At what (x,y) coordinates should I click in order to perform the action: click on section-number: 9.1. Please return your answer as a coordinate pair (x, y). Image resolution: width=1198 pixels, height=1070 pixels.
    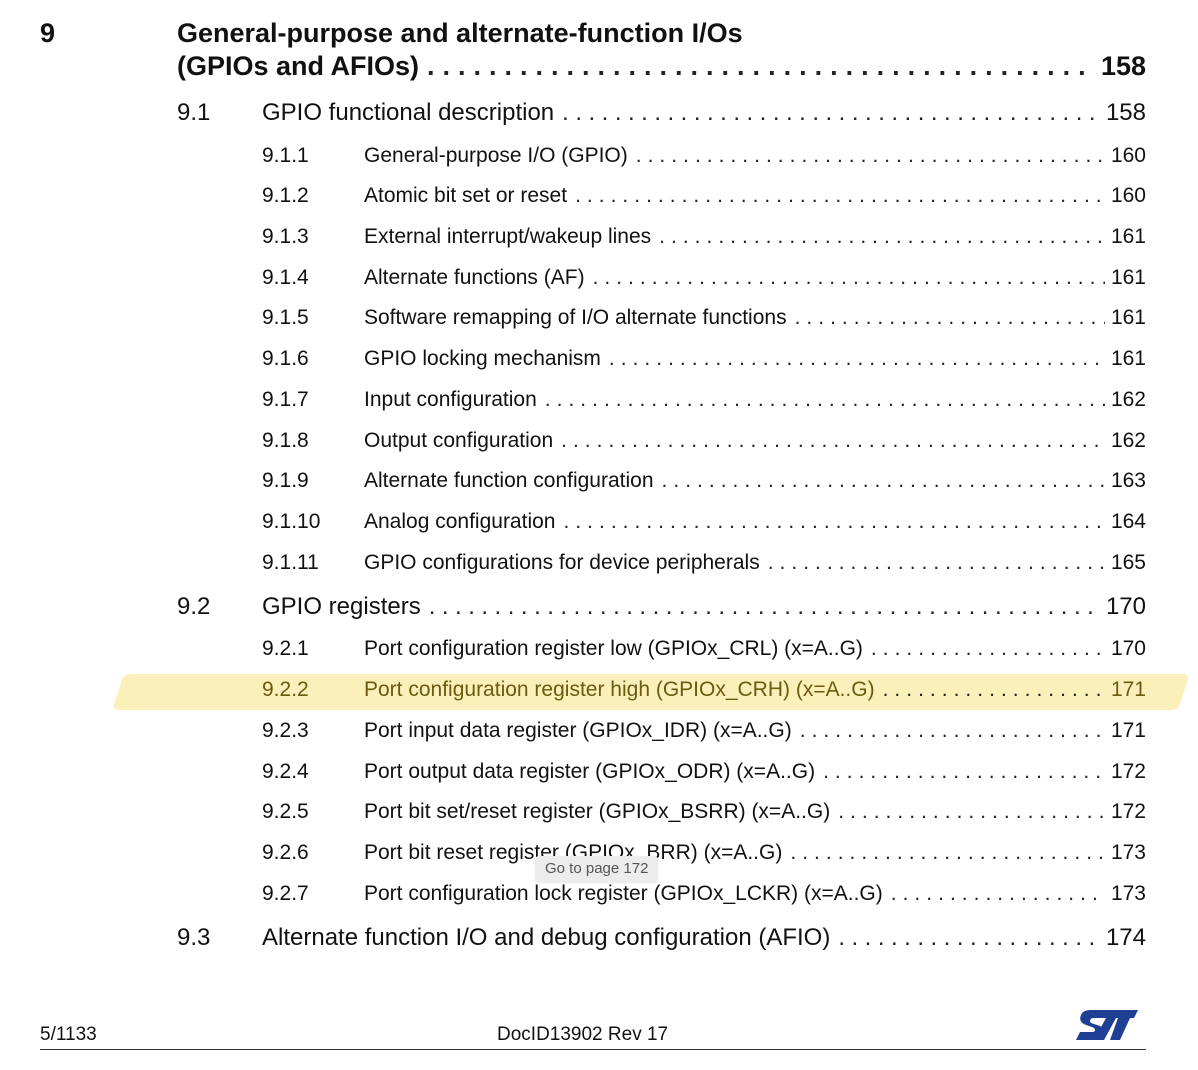
    Looking at the image, I should click on (194, 112).